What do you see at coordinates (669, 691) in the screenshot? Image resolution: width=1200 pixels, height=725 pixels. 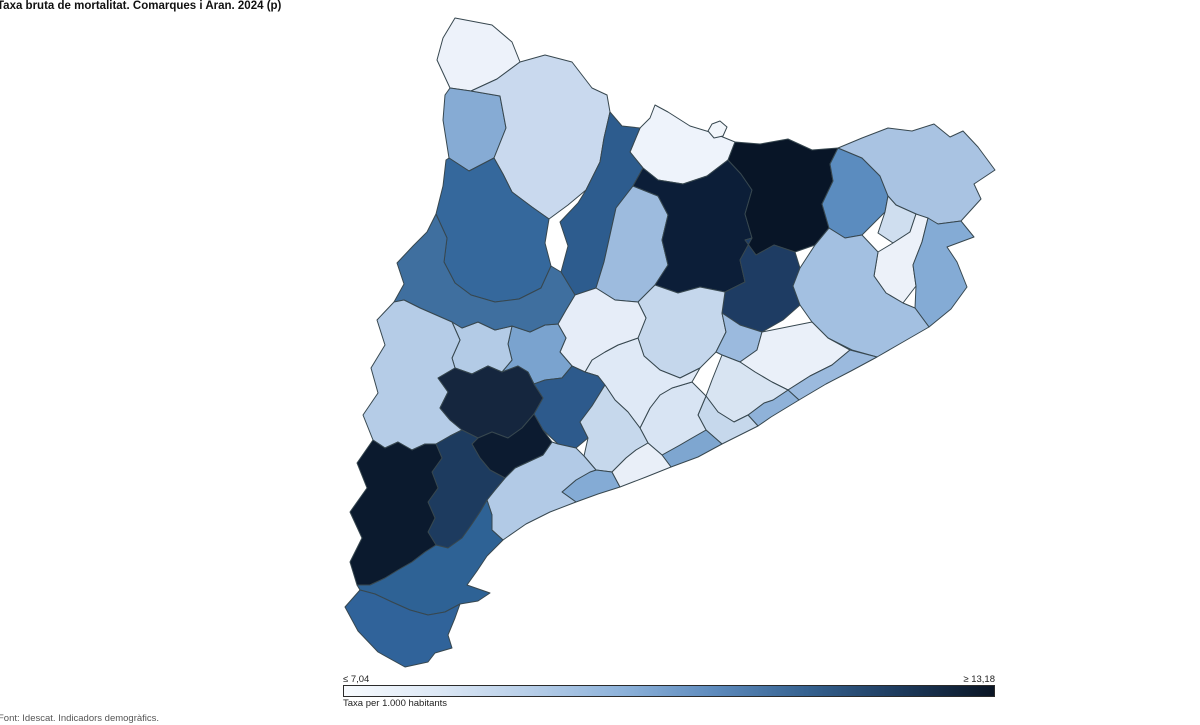 I see `legend-gradient-bar` at bounding box center [669, 691].